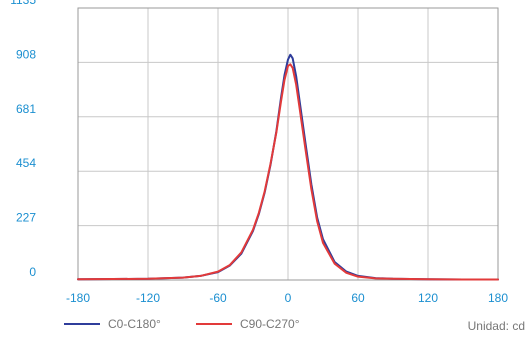 This screenshot has width=527, height=339. I want to click on legend-label-1: C90-C270°, so click(270, 324).